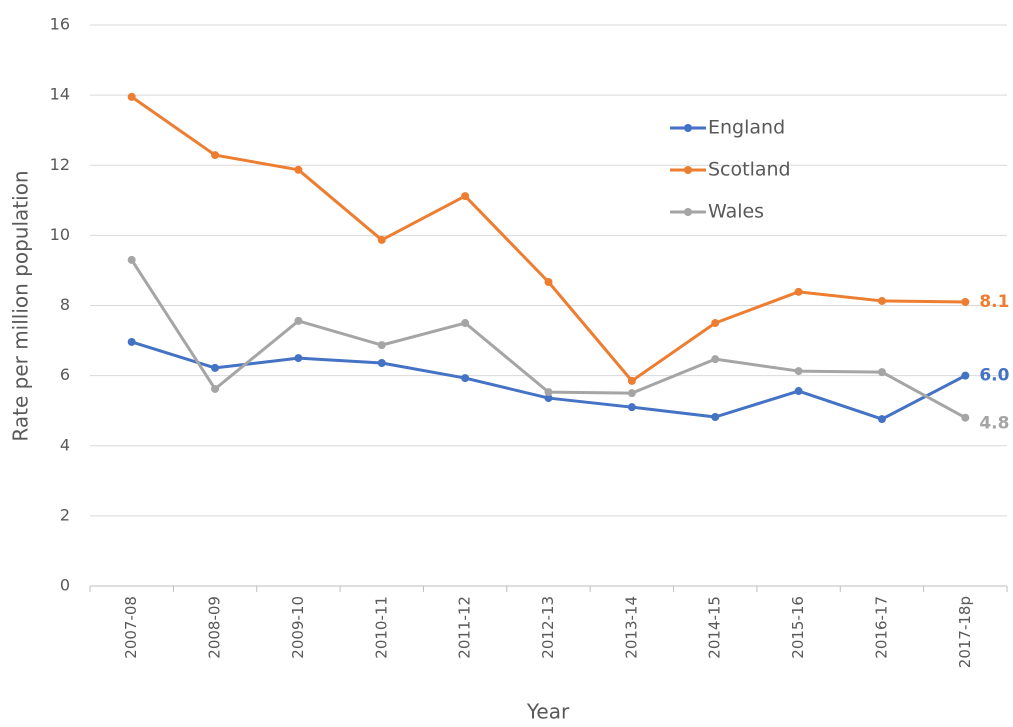 This screenshot has width=1013, height=727. Describe the element at coordinates (60, 234) in the screenshot. I see `y-tick-label: 10` at that location.